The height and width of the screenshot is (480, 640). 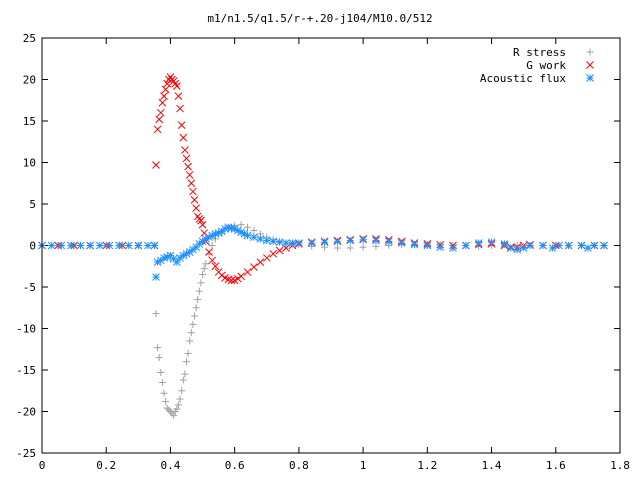 I want to click on x-tick-label: 0.4, so click(x=171, y=465).